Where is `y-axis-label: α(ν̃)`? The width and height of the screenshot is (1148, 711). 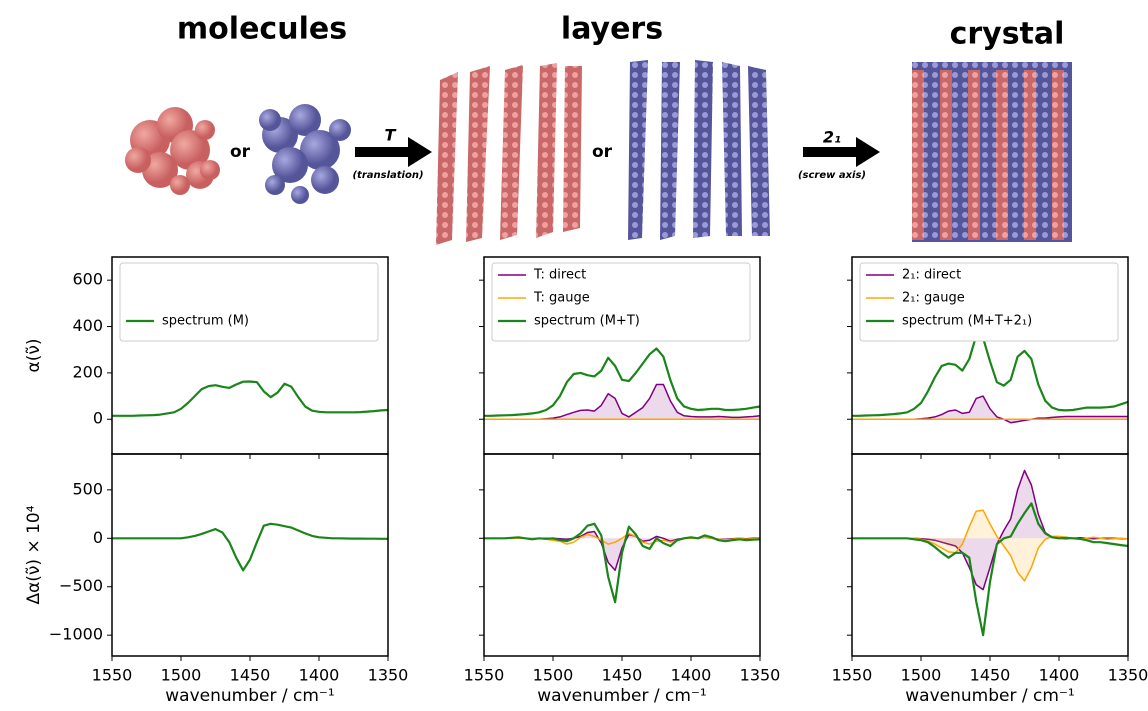
y-axis-label: α(ν̃) is located at coordinates (34, 356).